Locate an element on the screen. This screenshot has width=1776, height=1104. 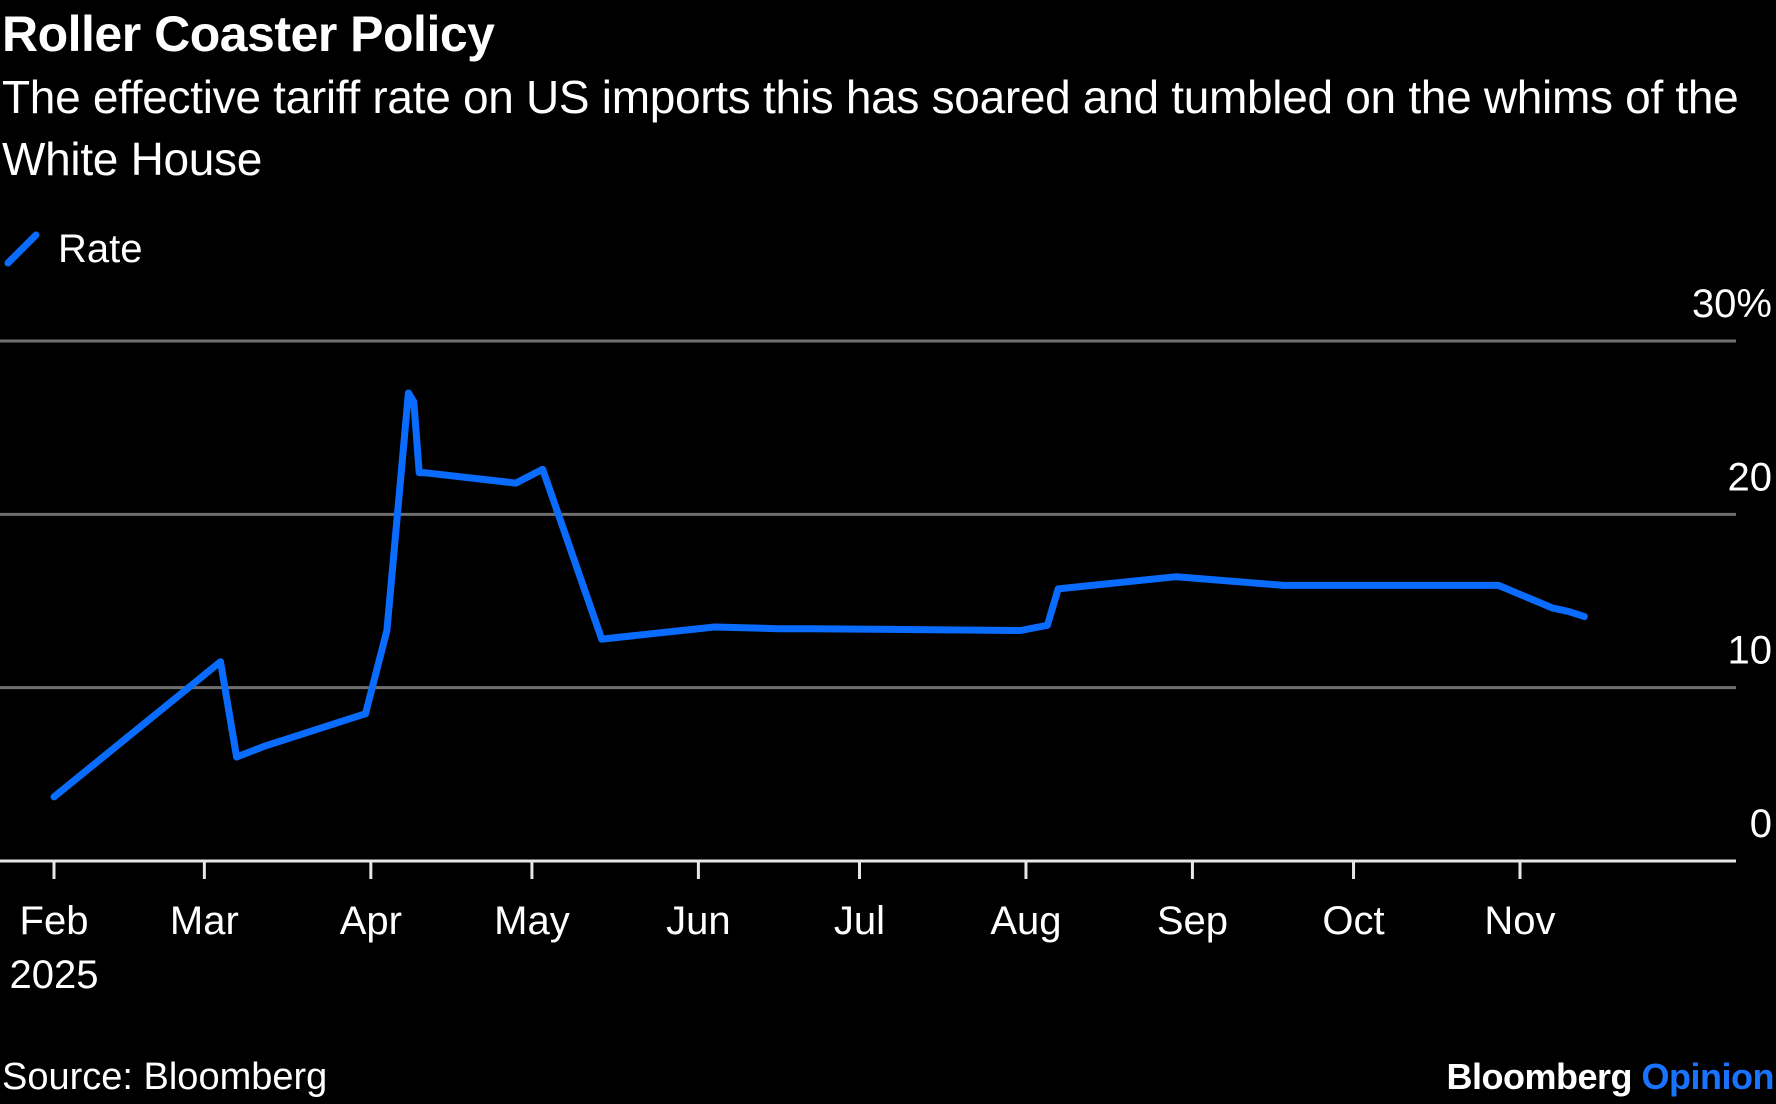
x-tick-label-jun: Jun is located at coordinates (698, 921).